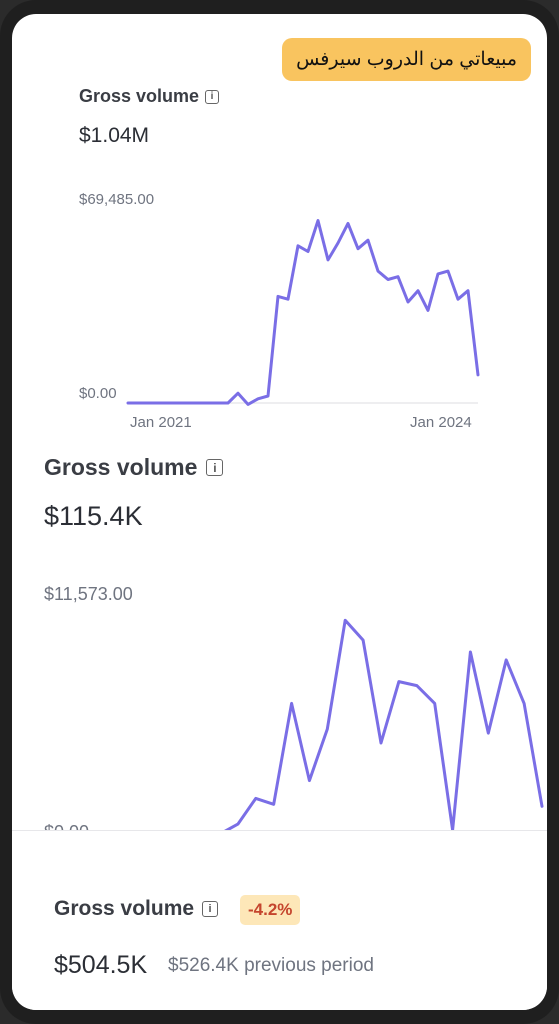 This screenshot has width=559, height=1024. Describe the element at coordinates (161, 422) in the screenshot. I see `card1-x-start-label: Jan 2021` at that location.